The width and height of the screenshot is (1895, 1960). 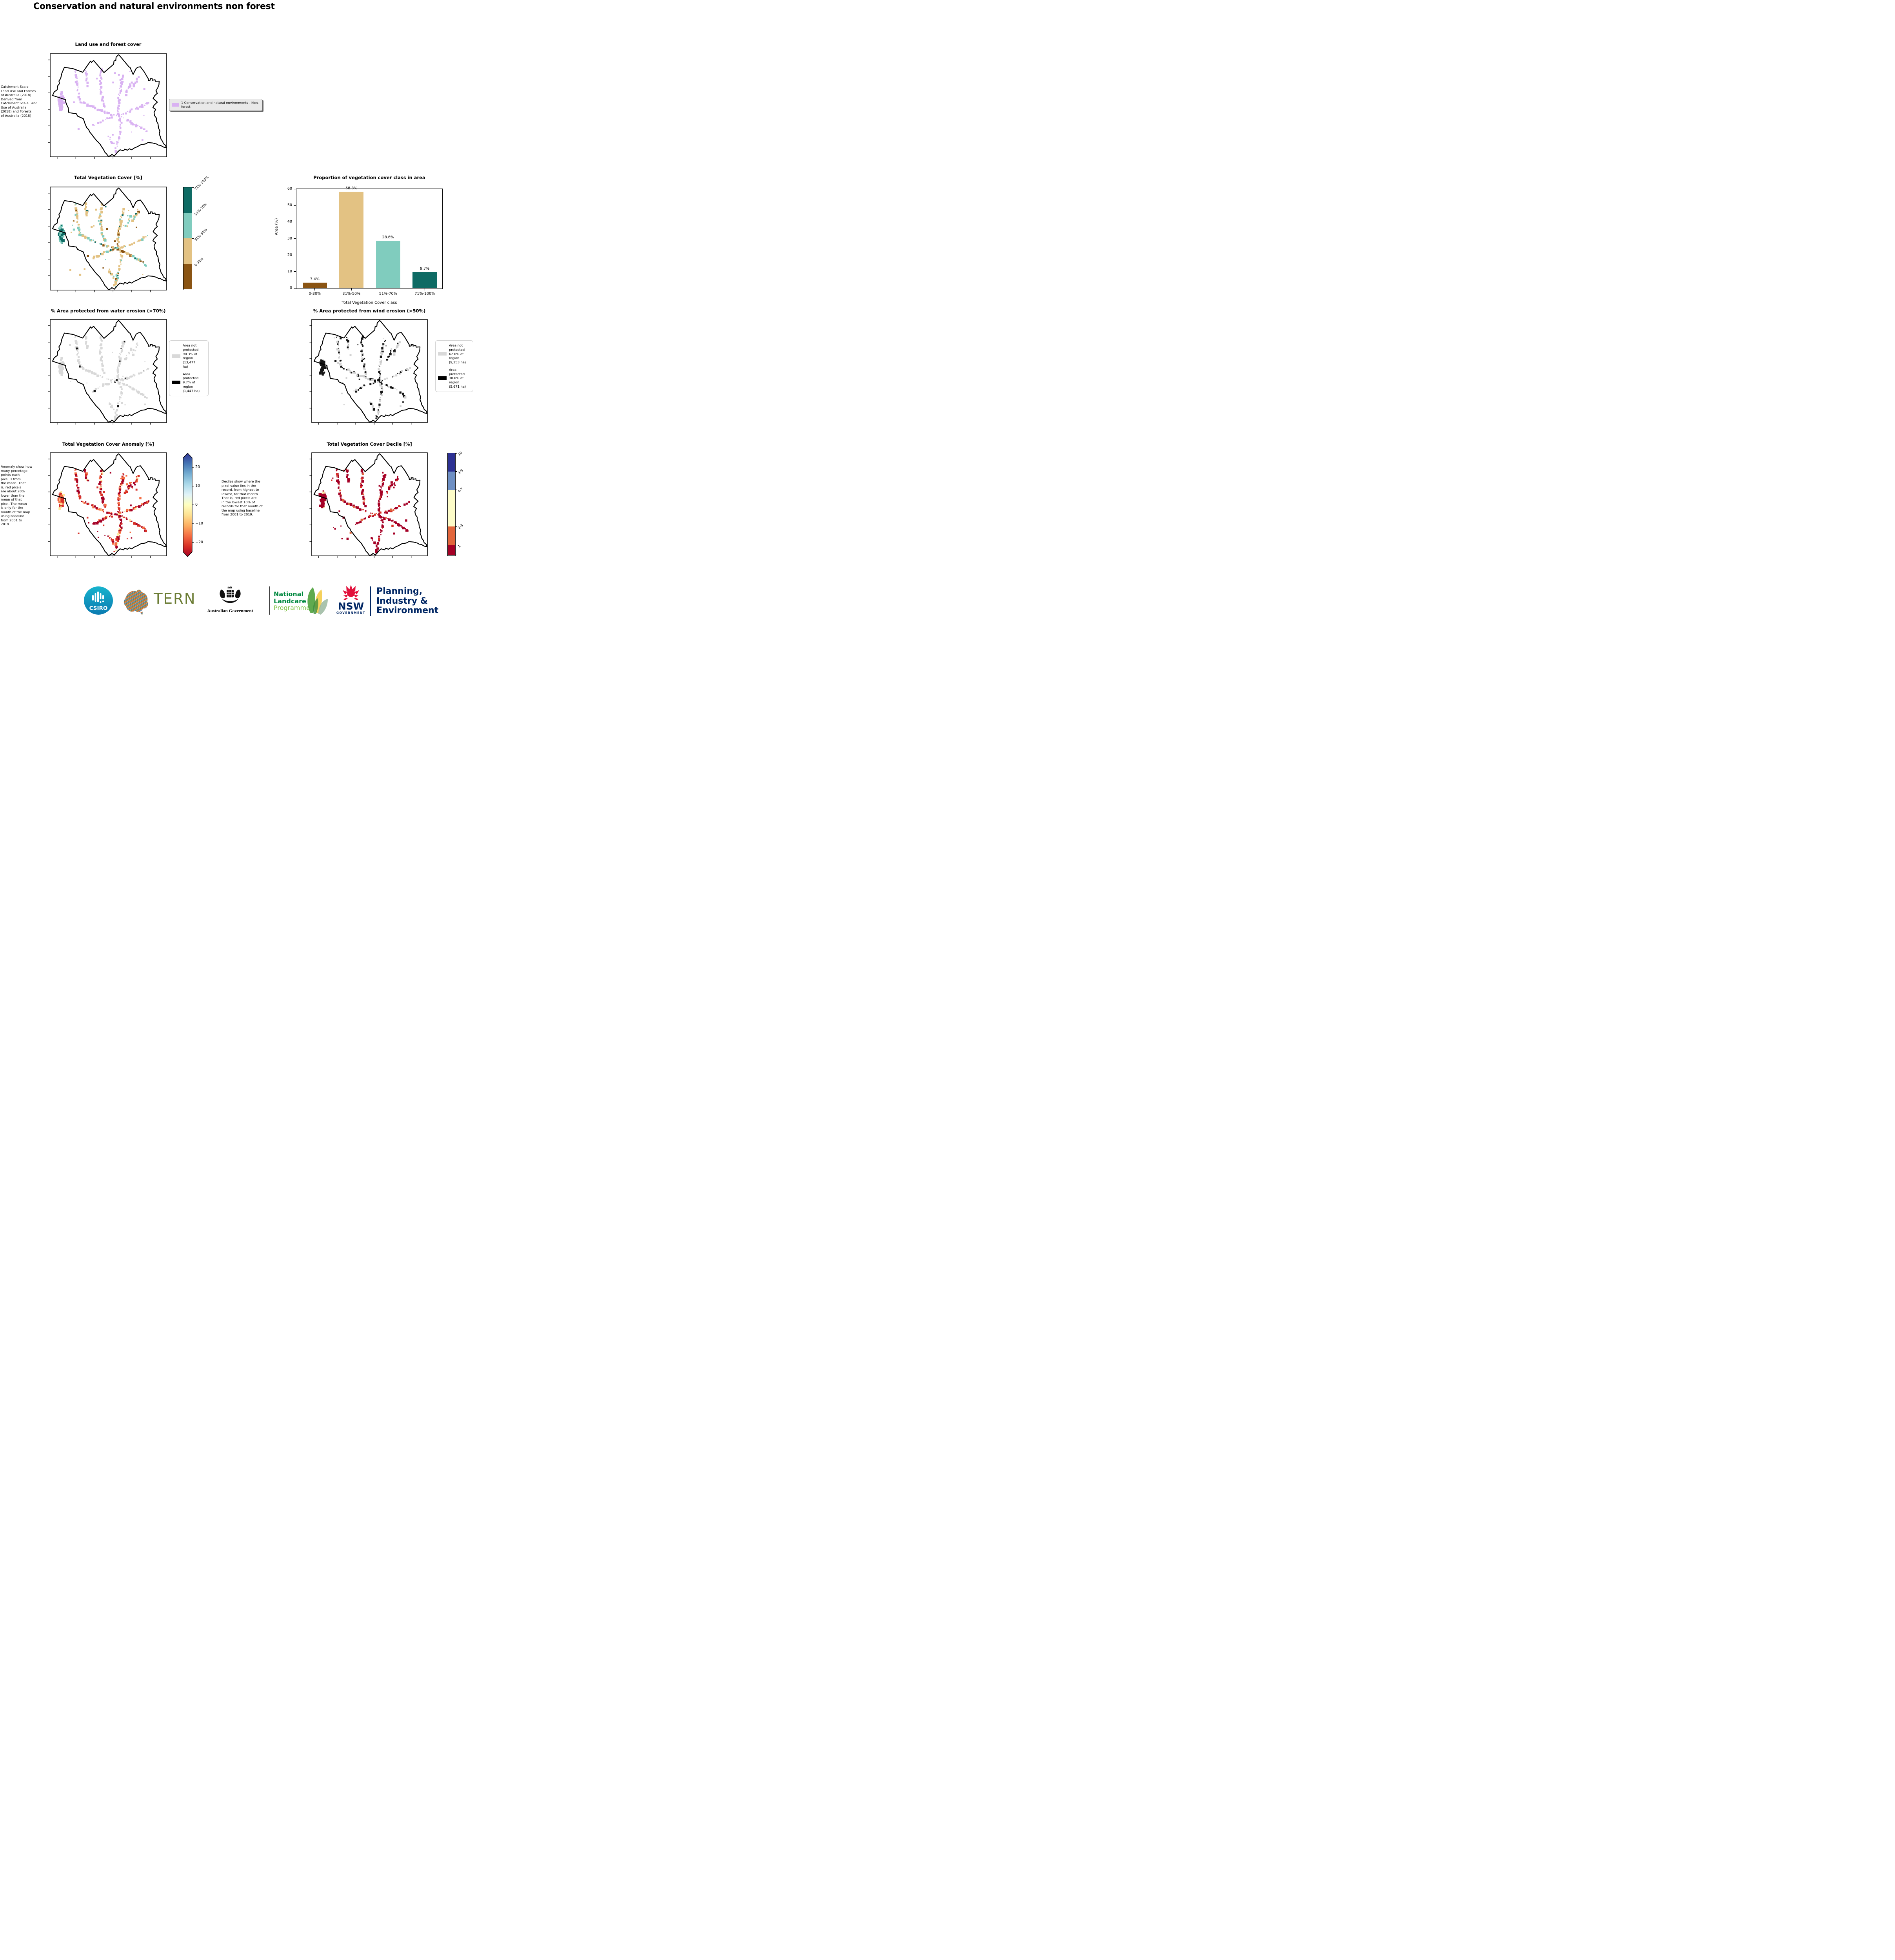 I want to click on landcare-line: Landcare, so click(x=290, y=601).